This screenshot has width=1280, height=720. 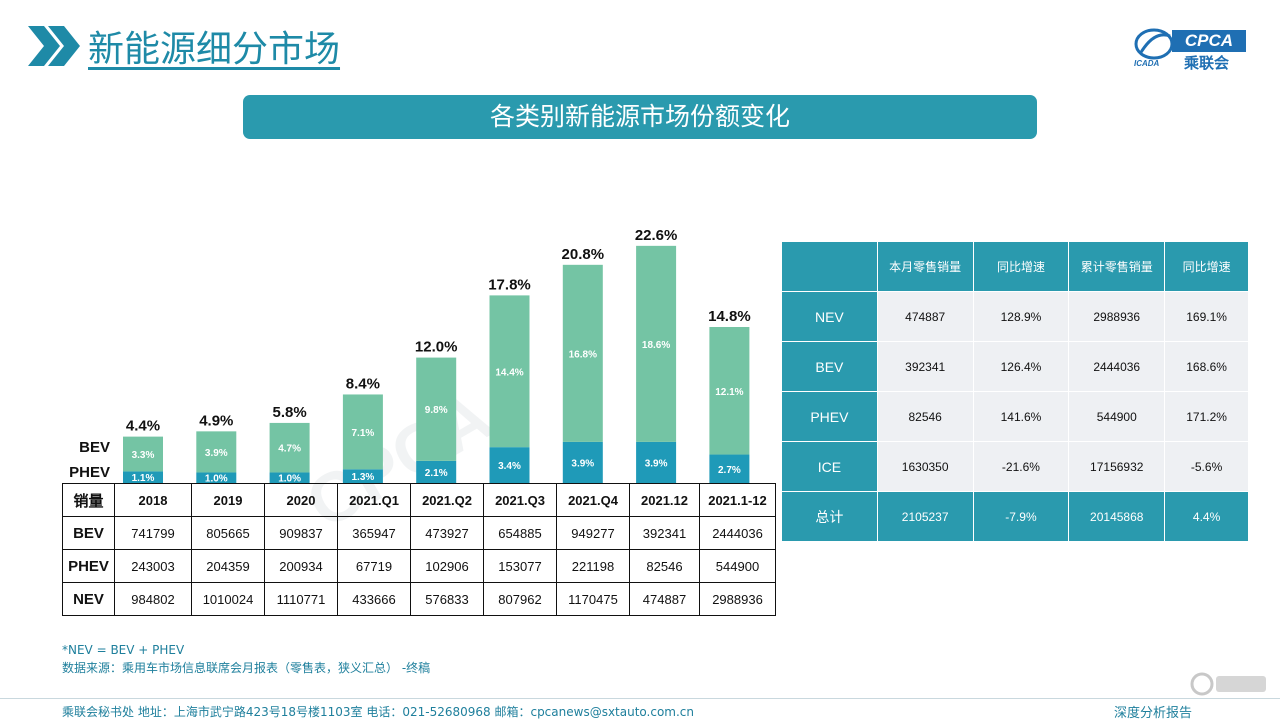 I want to click on volume-row-label: BEV, so click(x=88, y=533).